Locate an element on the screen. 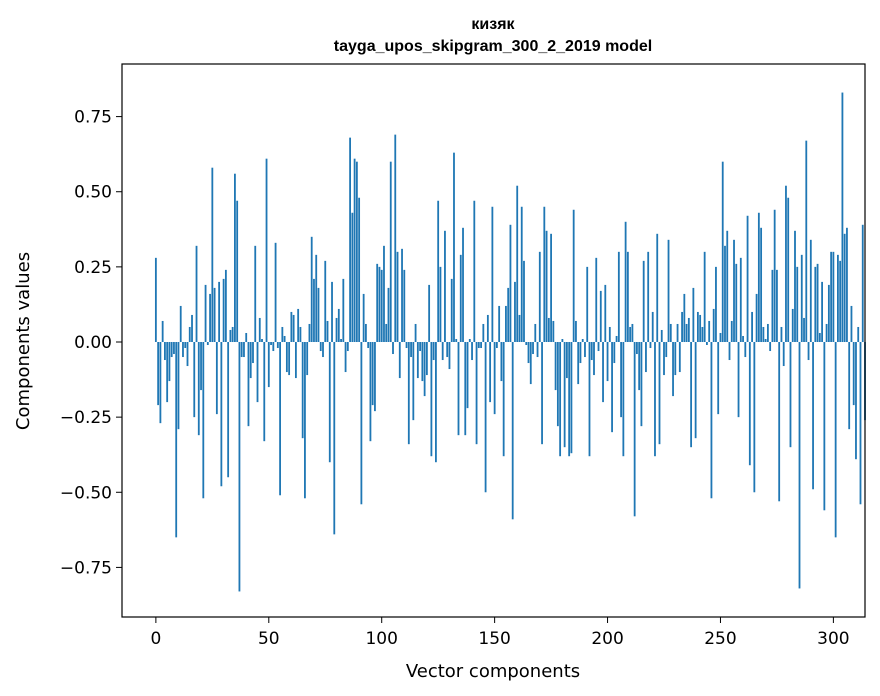 Image resolution: width=880 pixels, height=696 pixels. x-tick-label: 200 is located at coordinates (607, 639).